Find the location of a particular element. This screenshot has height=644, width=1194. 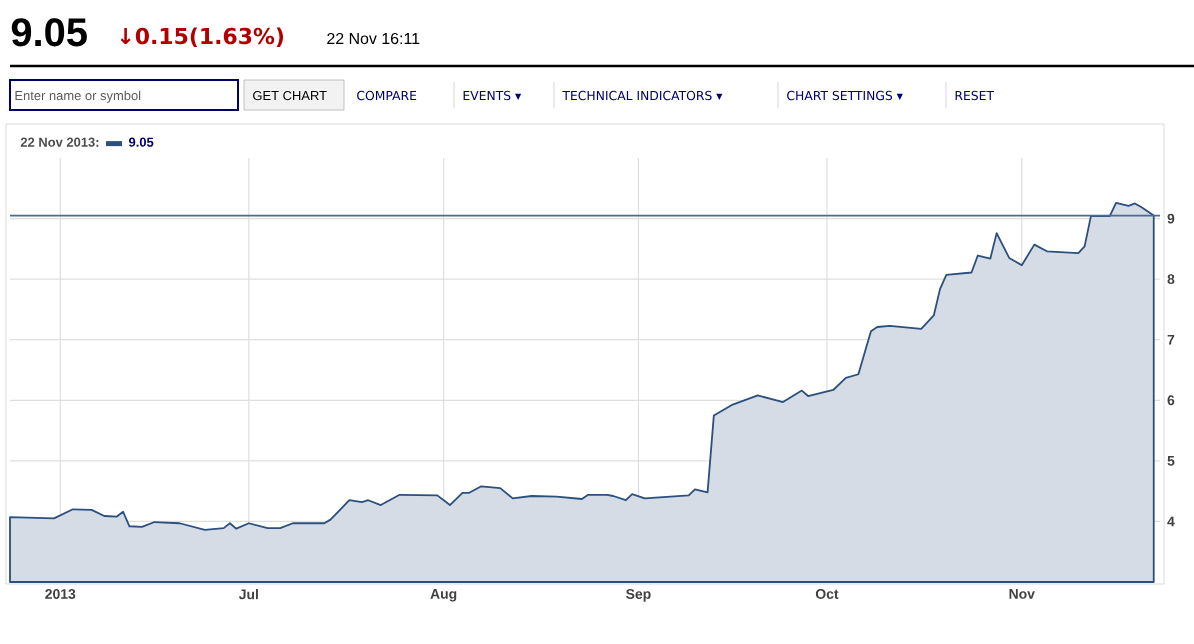

chart-subtitle: ↓0.15(1.63%) is located at coordinates (202, 37).